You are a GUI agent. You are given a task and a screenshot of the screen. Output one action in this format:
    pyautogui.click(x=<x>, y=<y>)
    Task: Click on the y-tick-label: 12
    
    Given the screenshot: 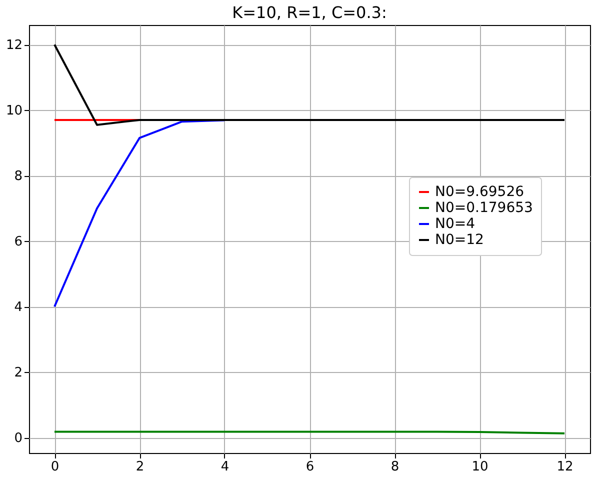 What is the action you would take?
    pyautogui.click(x=14, y=46)
    